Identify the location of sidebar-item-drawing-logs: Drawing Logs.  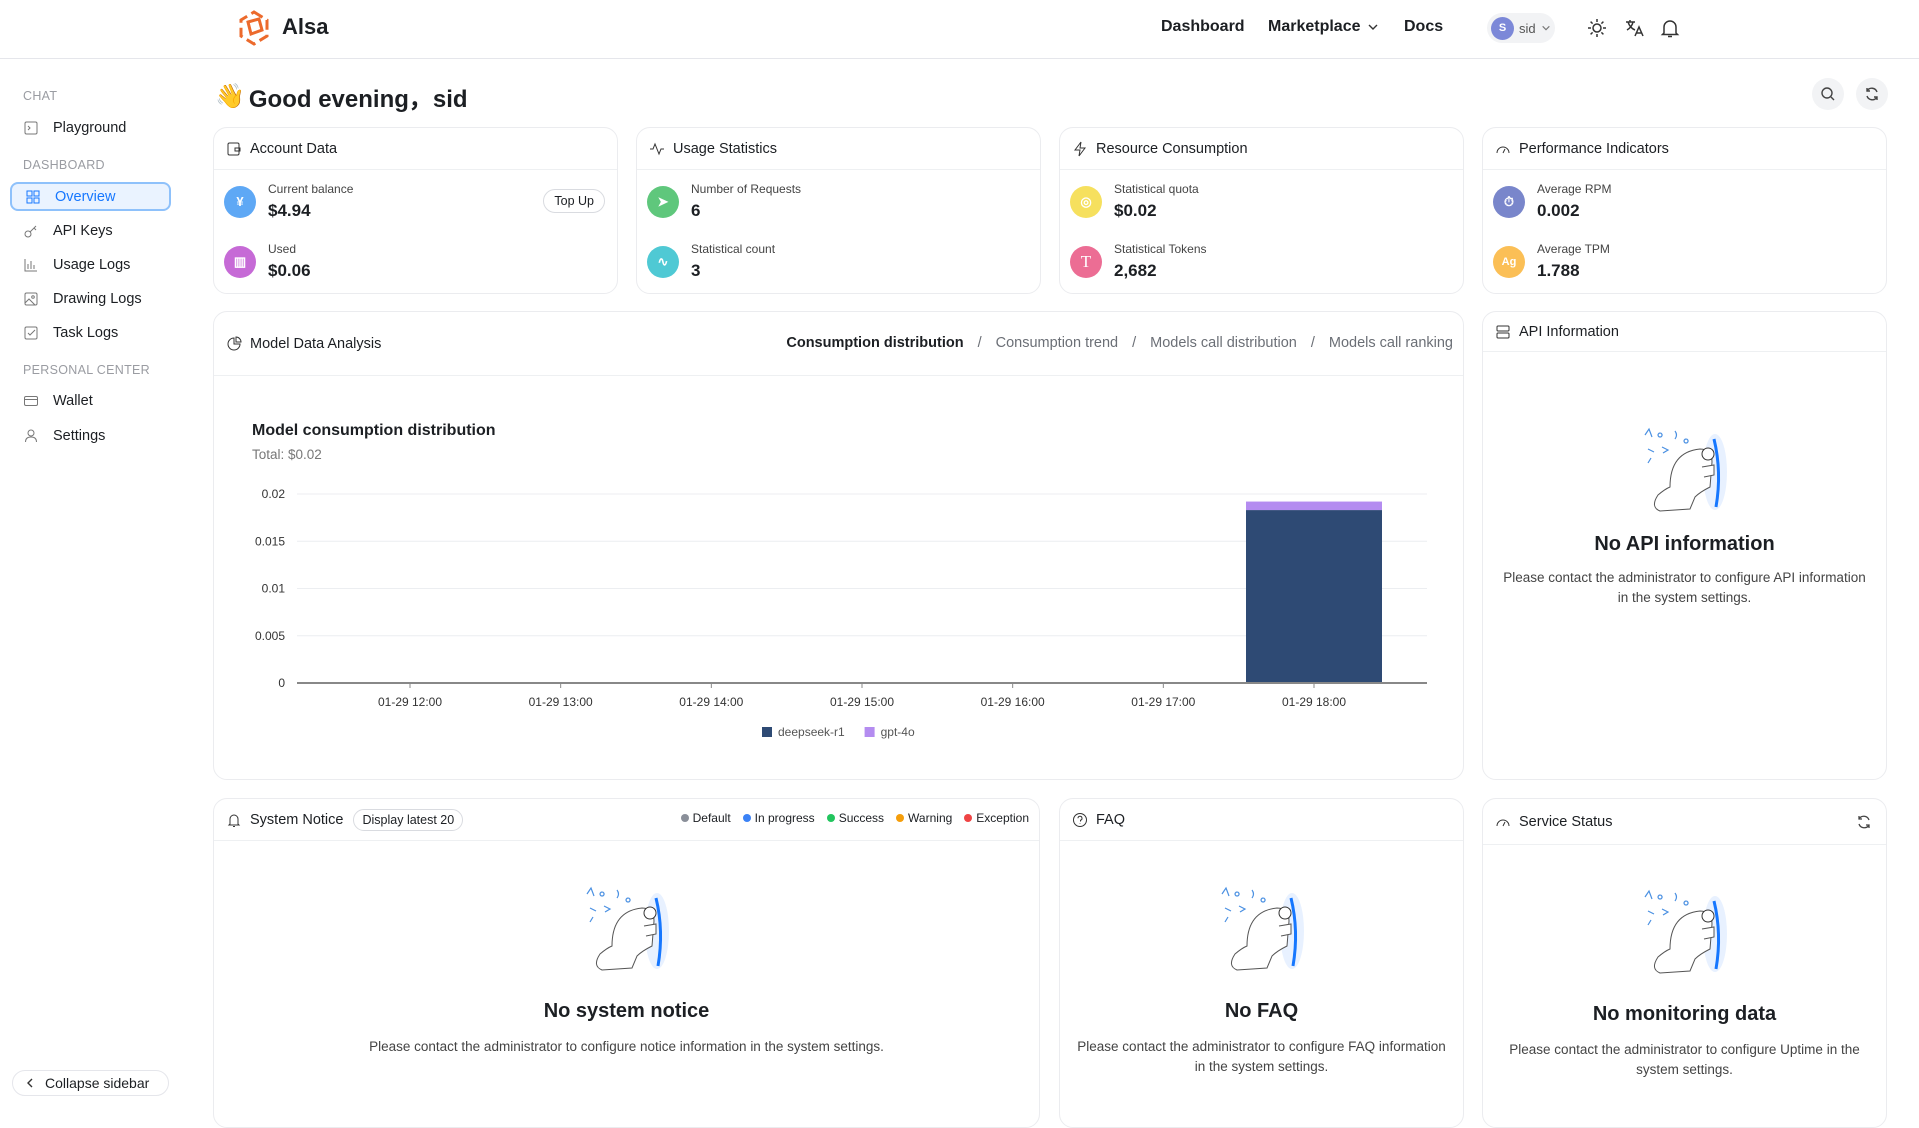
(90, 298).